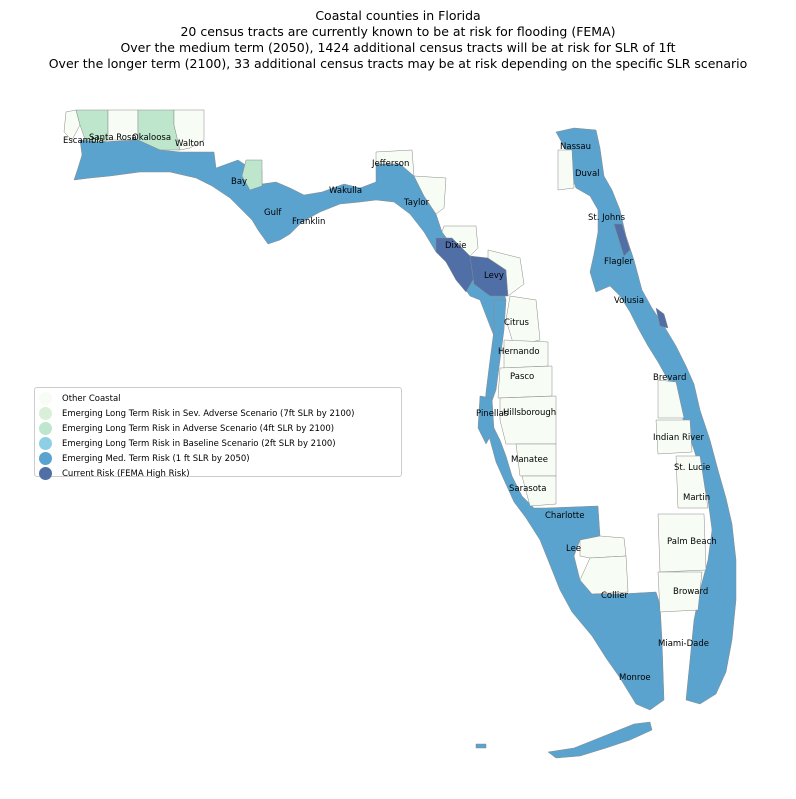 The image size is (796, 799). I want to click on label-st-lucie: St. Lucie, so click(692, 468).